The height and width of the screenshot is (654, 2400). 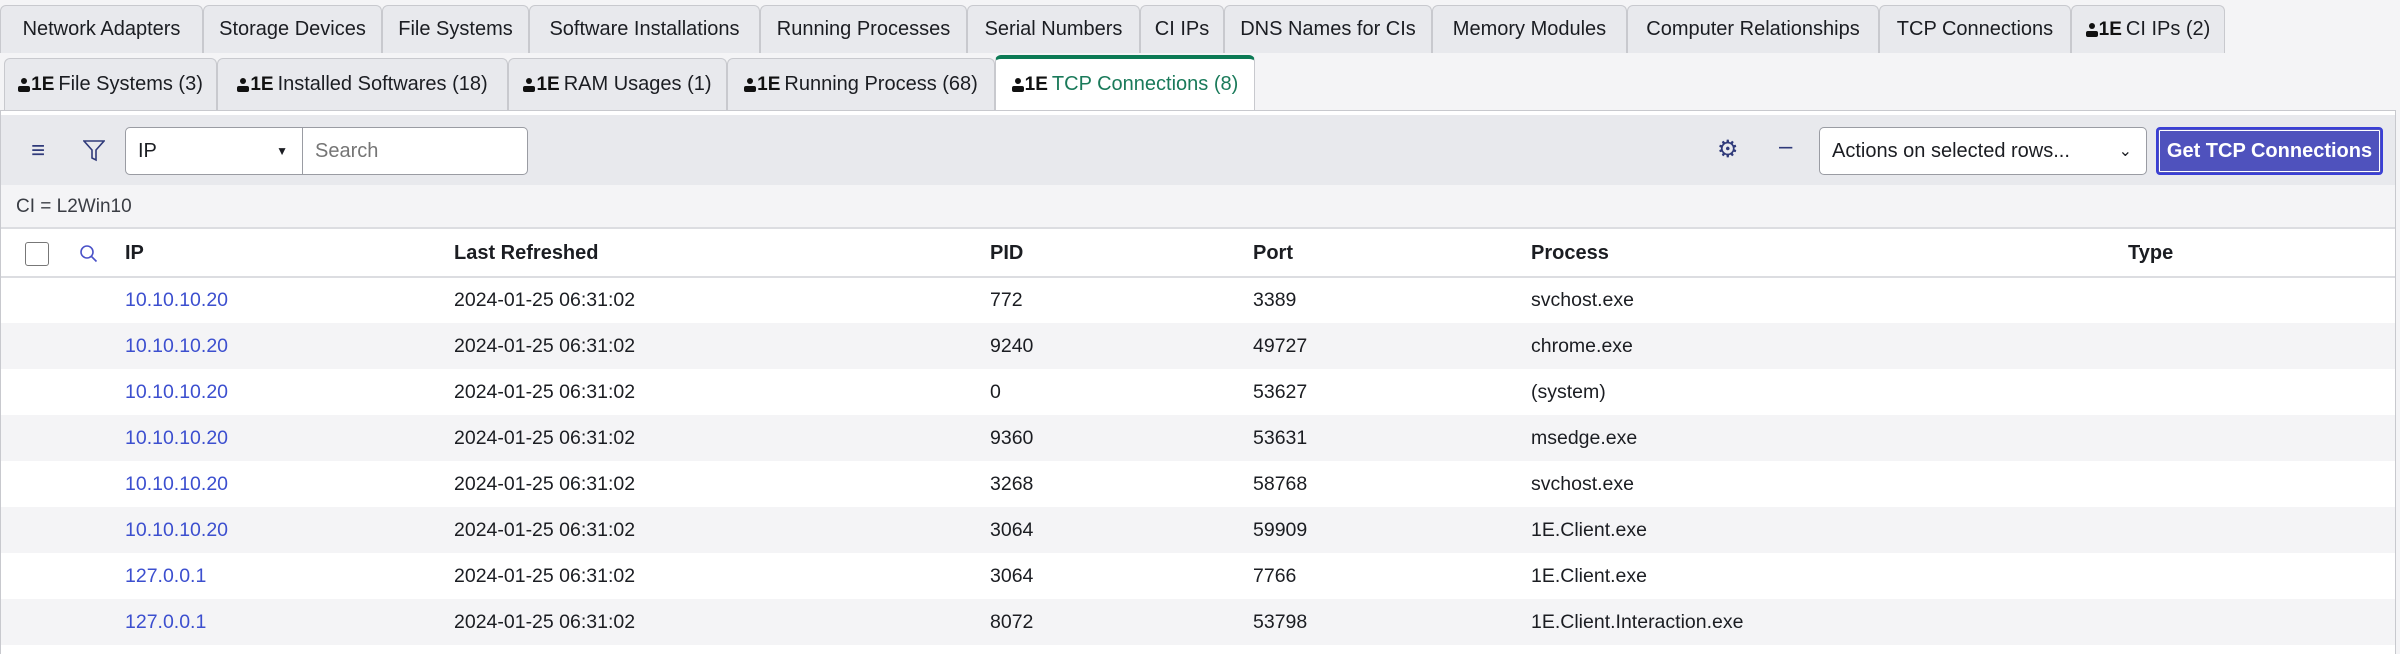 I want to click on column-header-process: Process, so click(x=1829, y=254).